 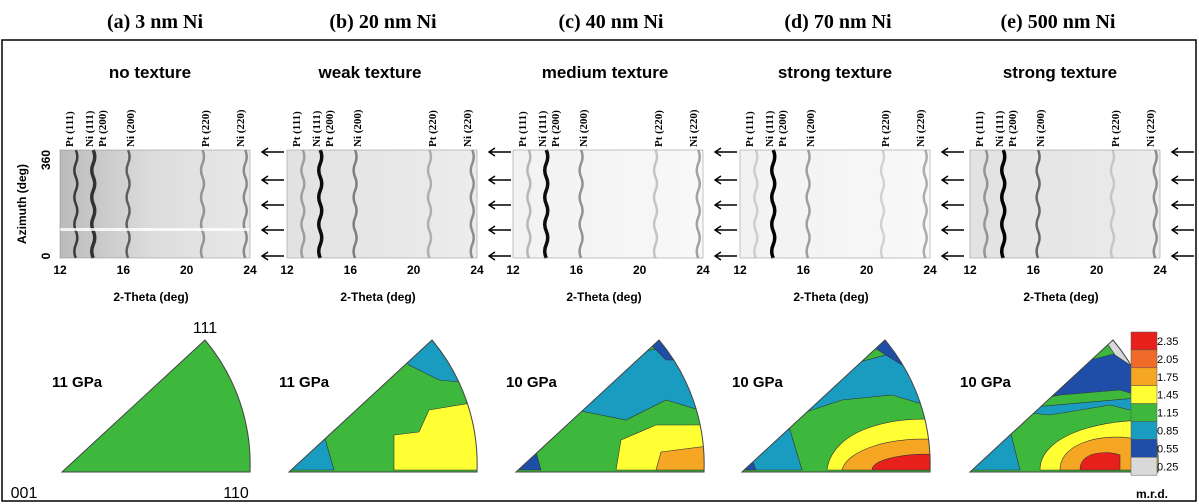 What do you see at coordinates (609, 406) in the screenshot?
I see `pole-outline` at bounding box center [609, 406].